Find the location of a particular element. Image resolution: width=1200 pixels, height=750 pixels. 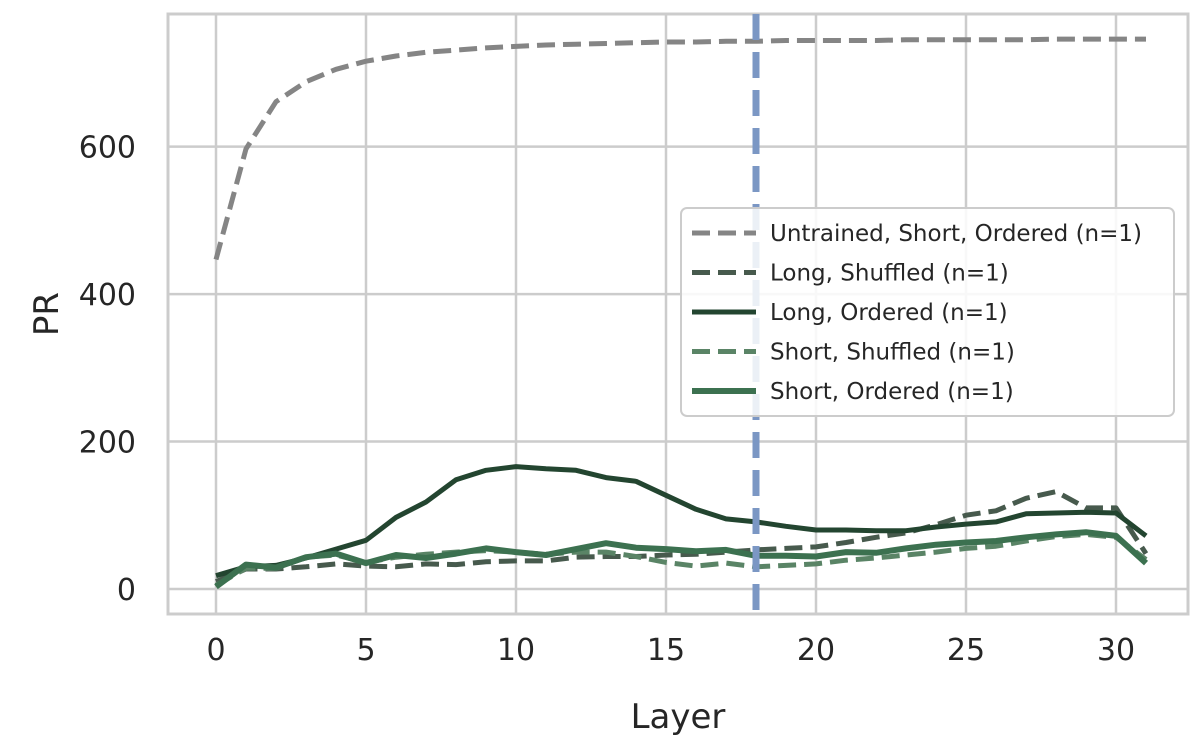

x-tick-label: 20 is located at coordinates (816, 650).